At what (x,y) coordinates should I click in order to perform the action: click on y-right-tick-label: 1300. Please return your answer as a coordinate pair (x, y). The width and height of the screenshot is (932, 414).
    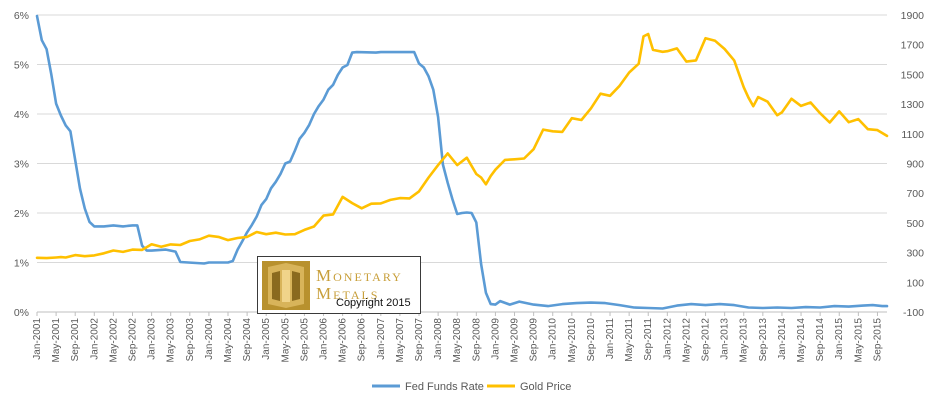
    Looking at the image, I should click on (913, 105).